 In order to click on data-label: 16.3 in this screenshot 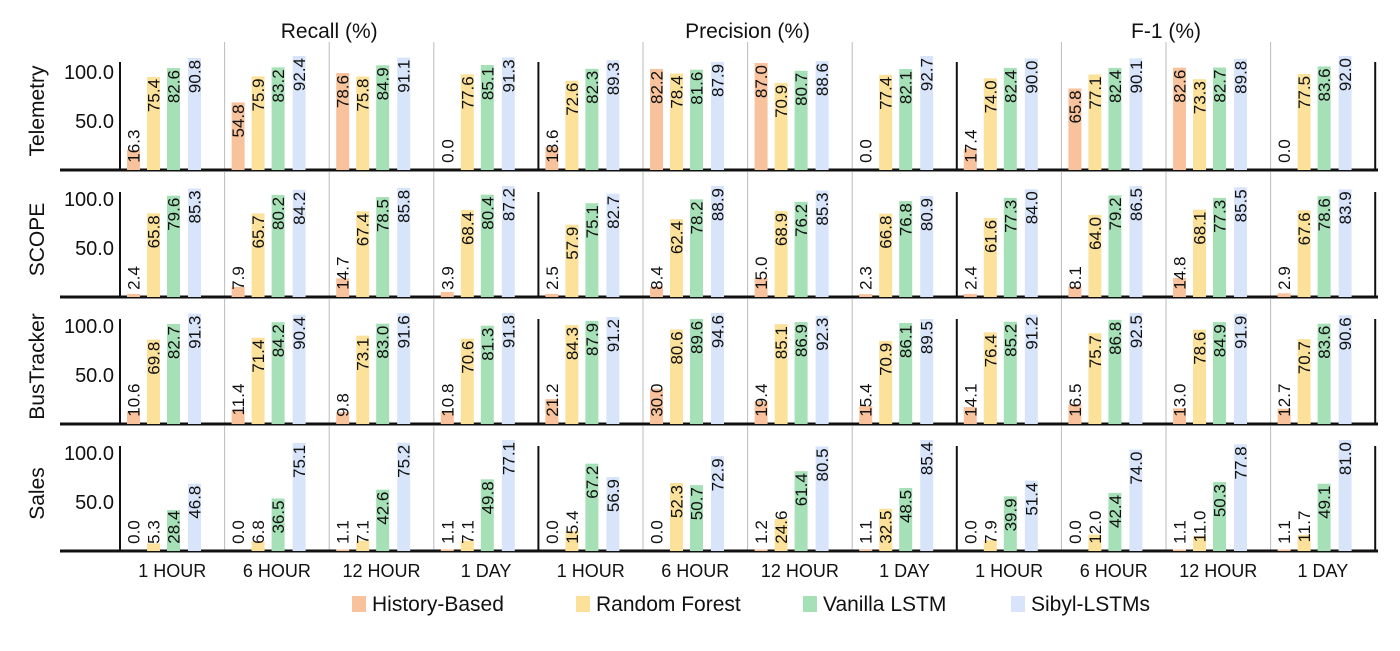, I will do `click(134, 146)`.